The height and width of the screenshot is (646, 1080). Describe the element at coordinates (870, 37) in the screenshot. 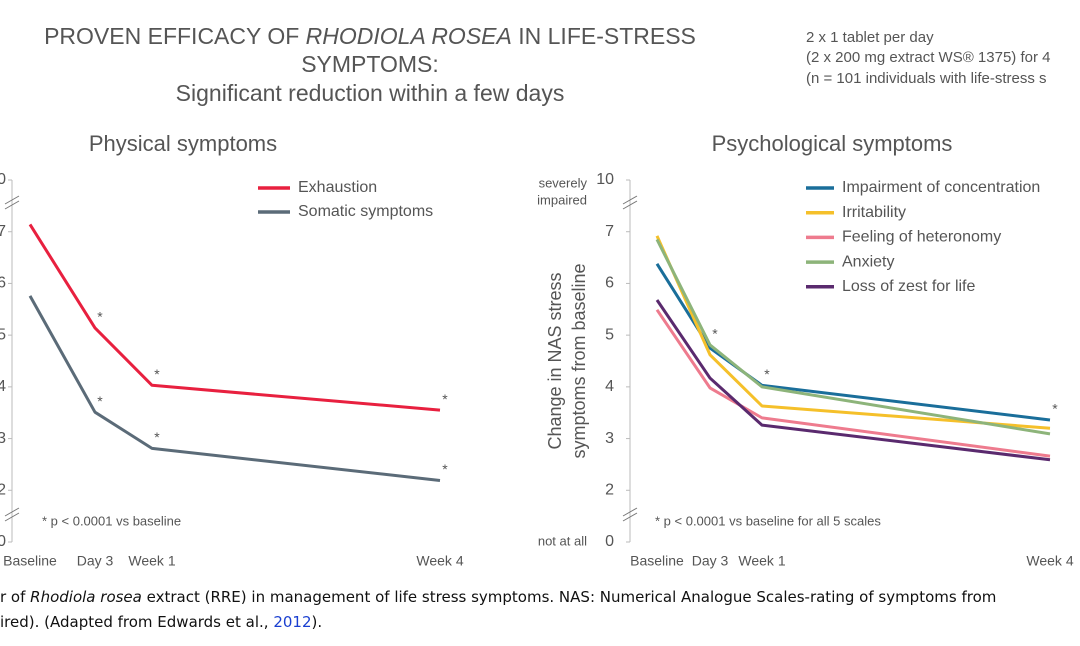

I see `dosage: 2 x 1 tablet per day` at that location.